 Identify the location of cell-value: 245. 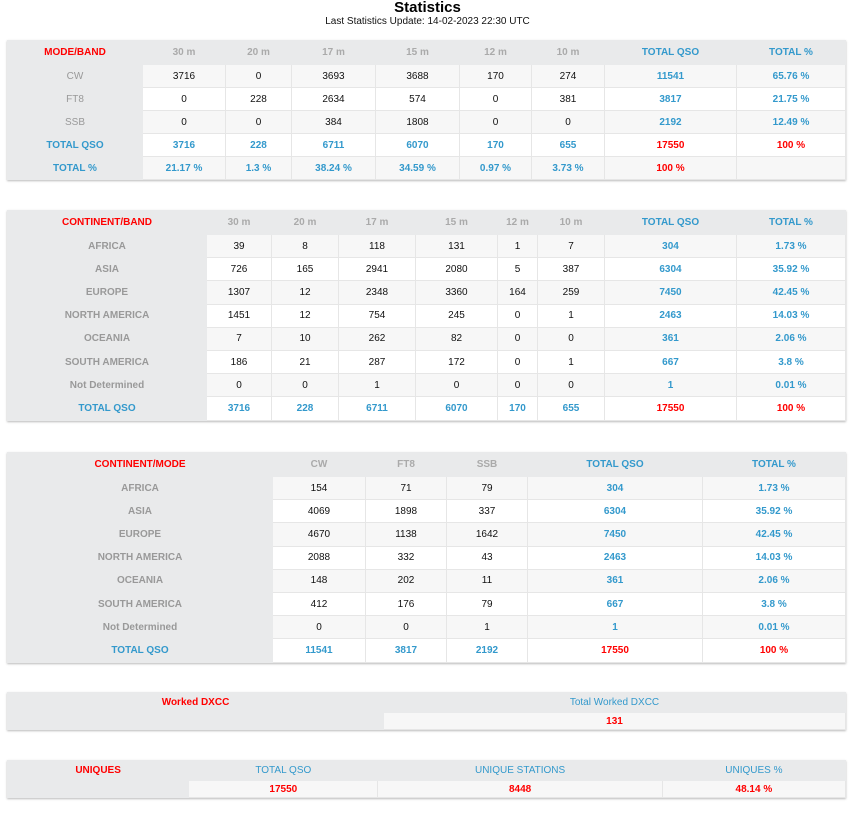
(456, 315).